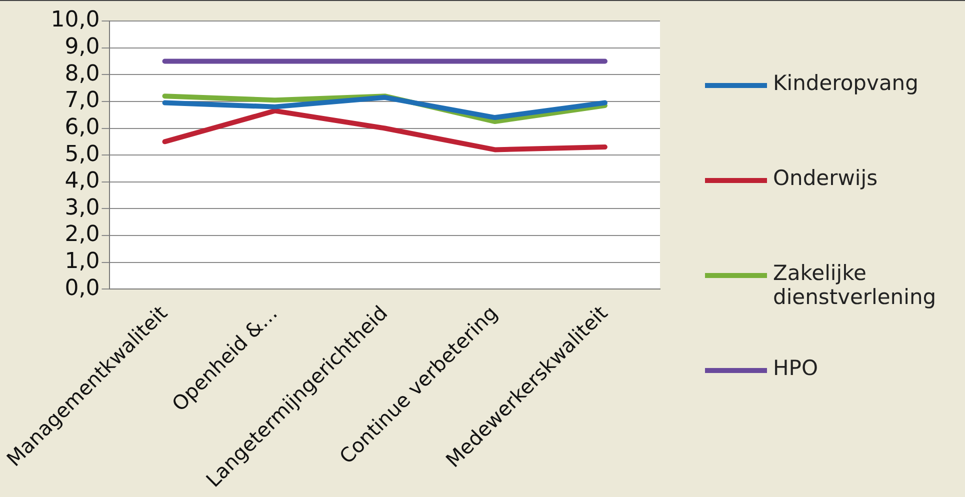 The width and height of the screenshot is (965, 497). Describe the element at coordinates (82, 235) in the screenshot. I see `y-tick-label: 2,0` at that location.